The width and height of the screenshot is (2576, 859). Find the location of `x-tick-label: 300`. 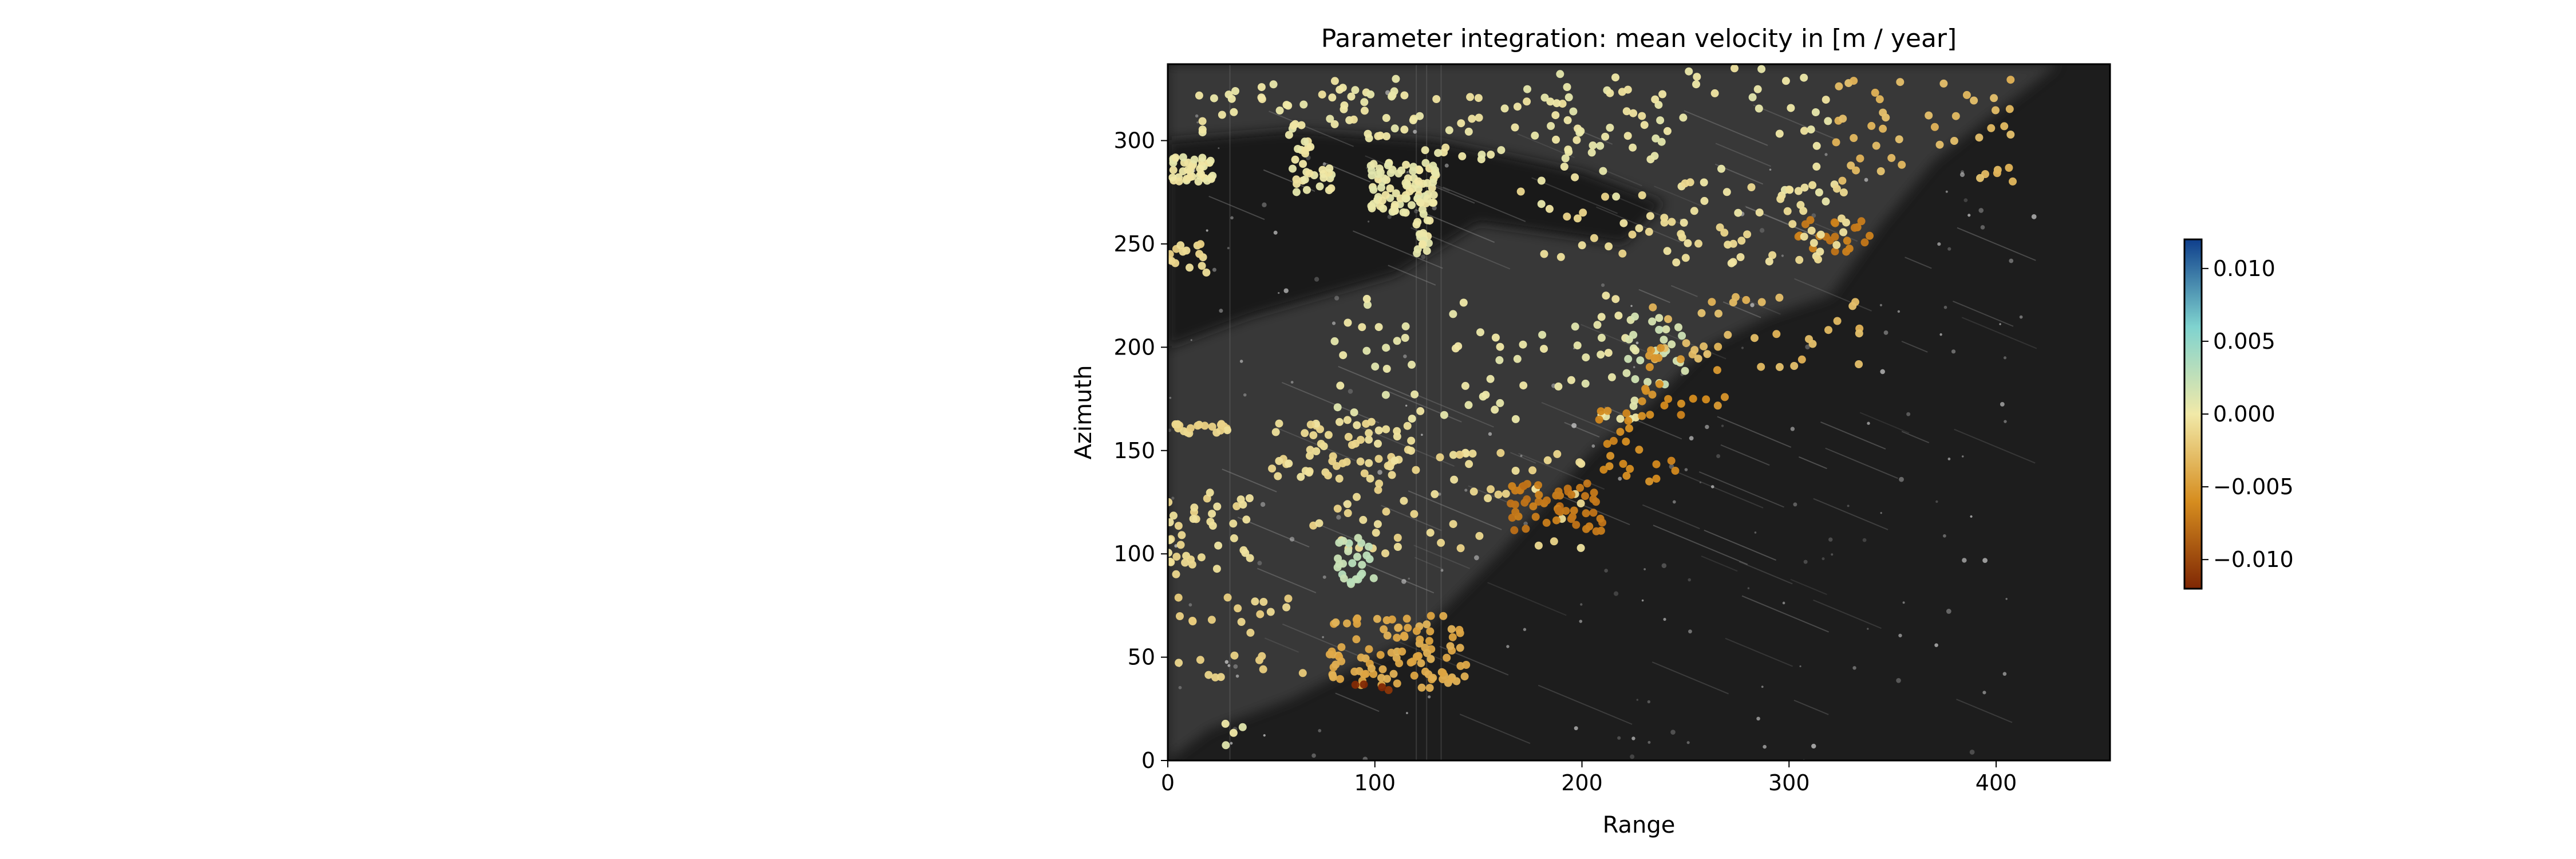

x-tick-label: 300 is located at coordinates (1789, 782).